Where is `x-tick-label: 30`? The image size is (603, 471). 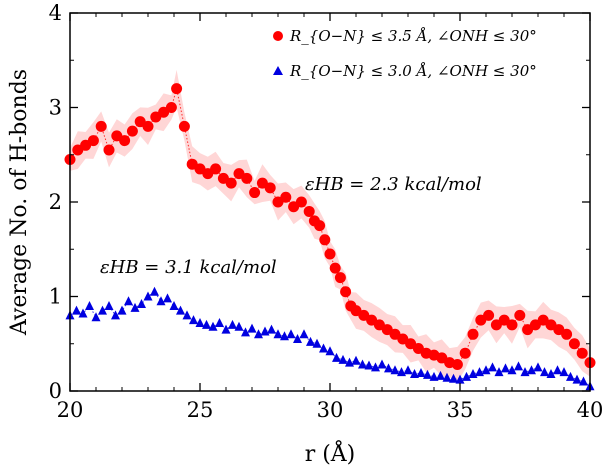 x-tick-label: 30 is located at coordinates (330, 410).